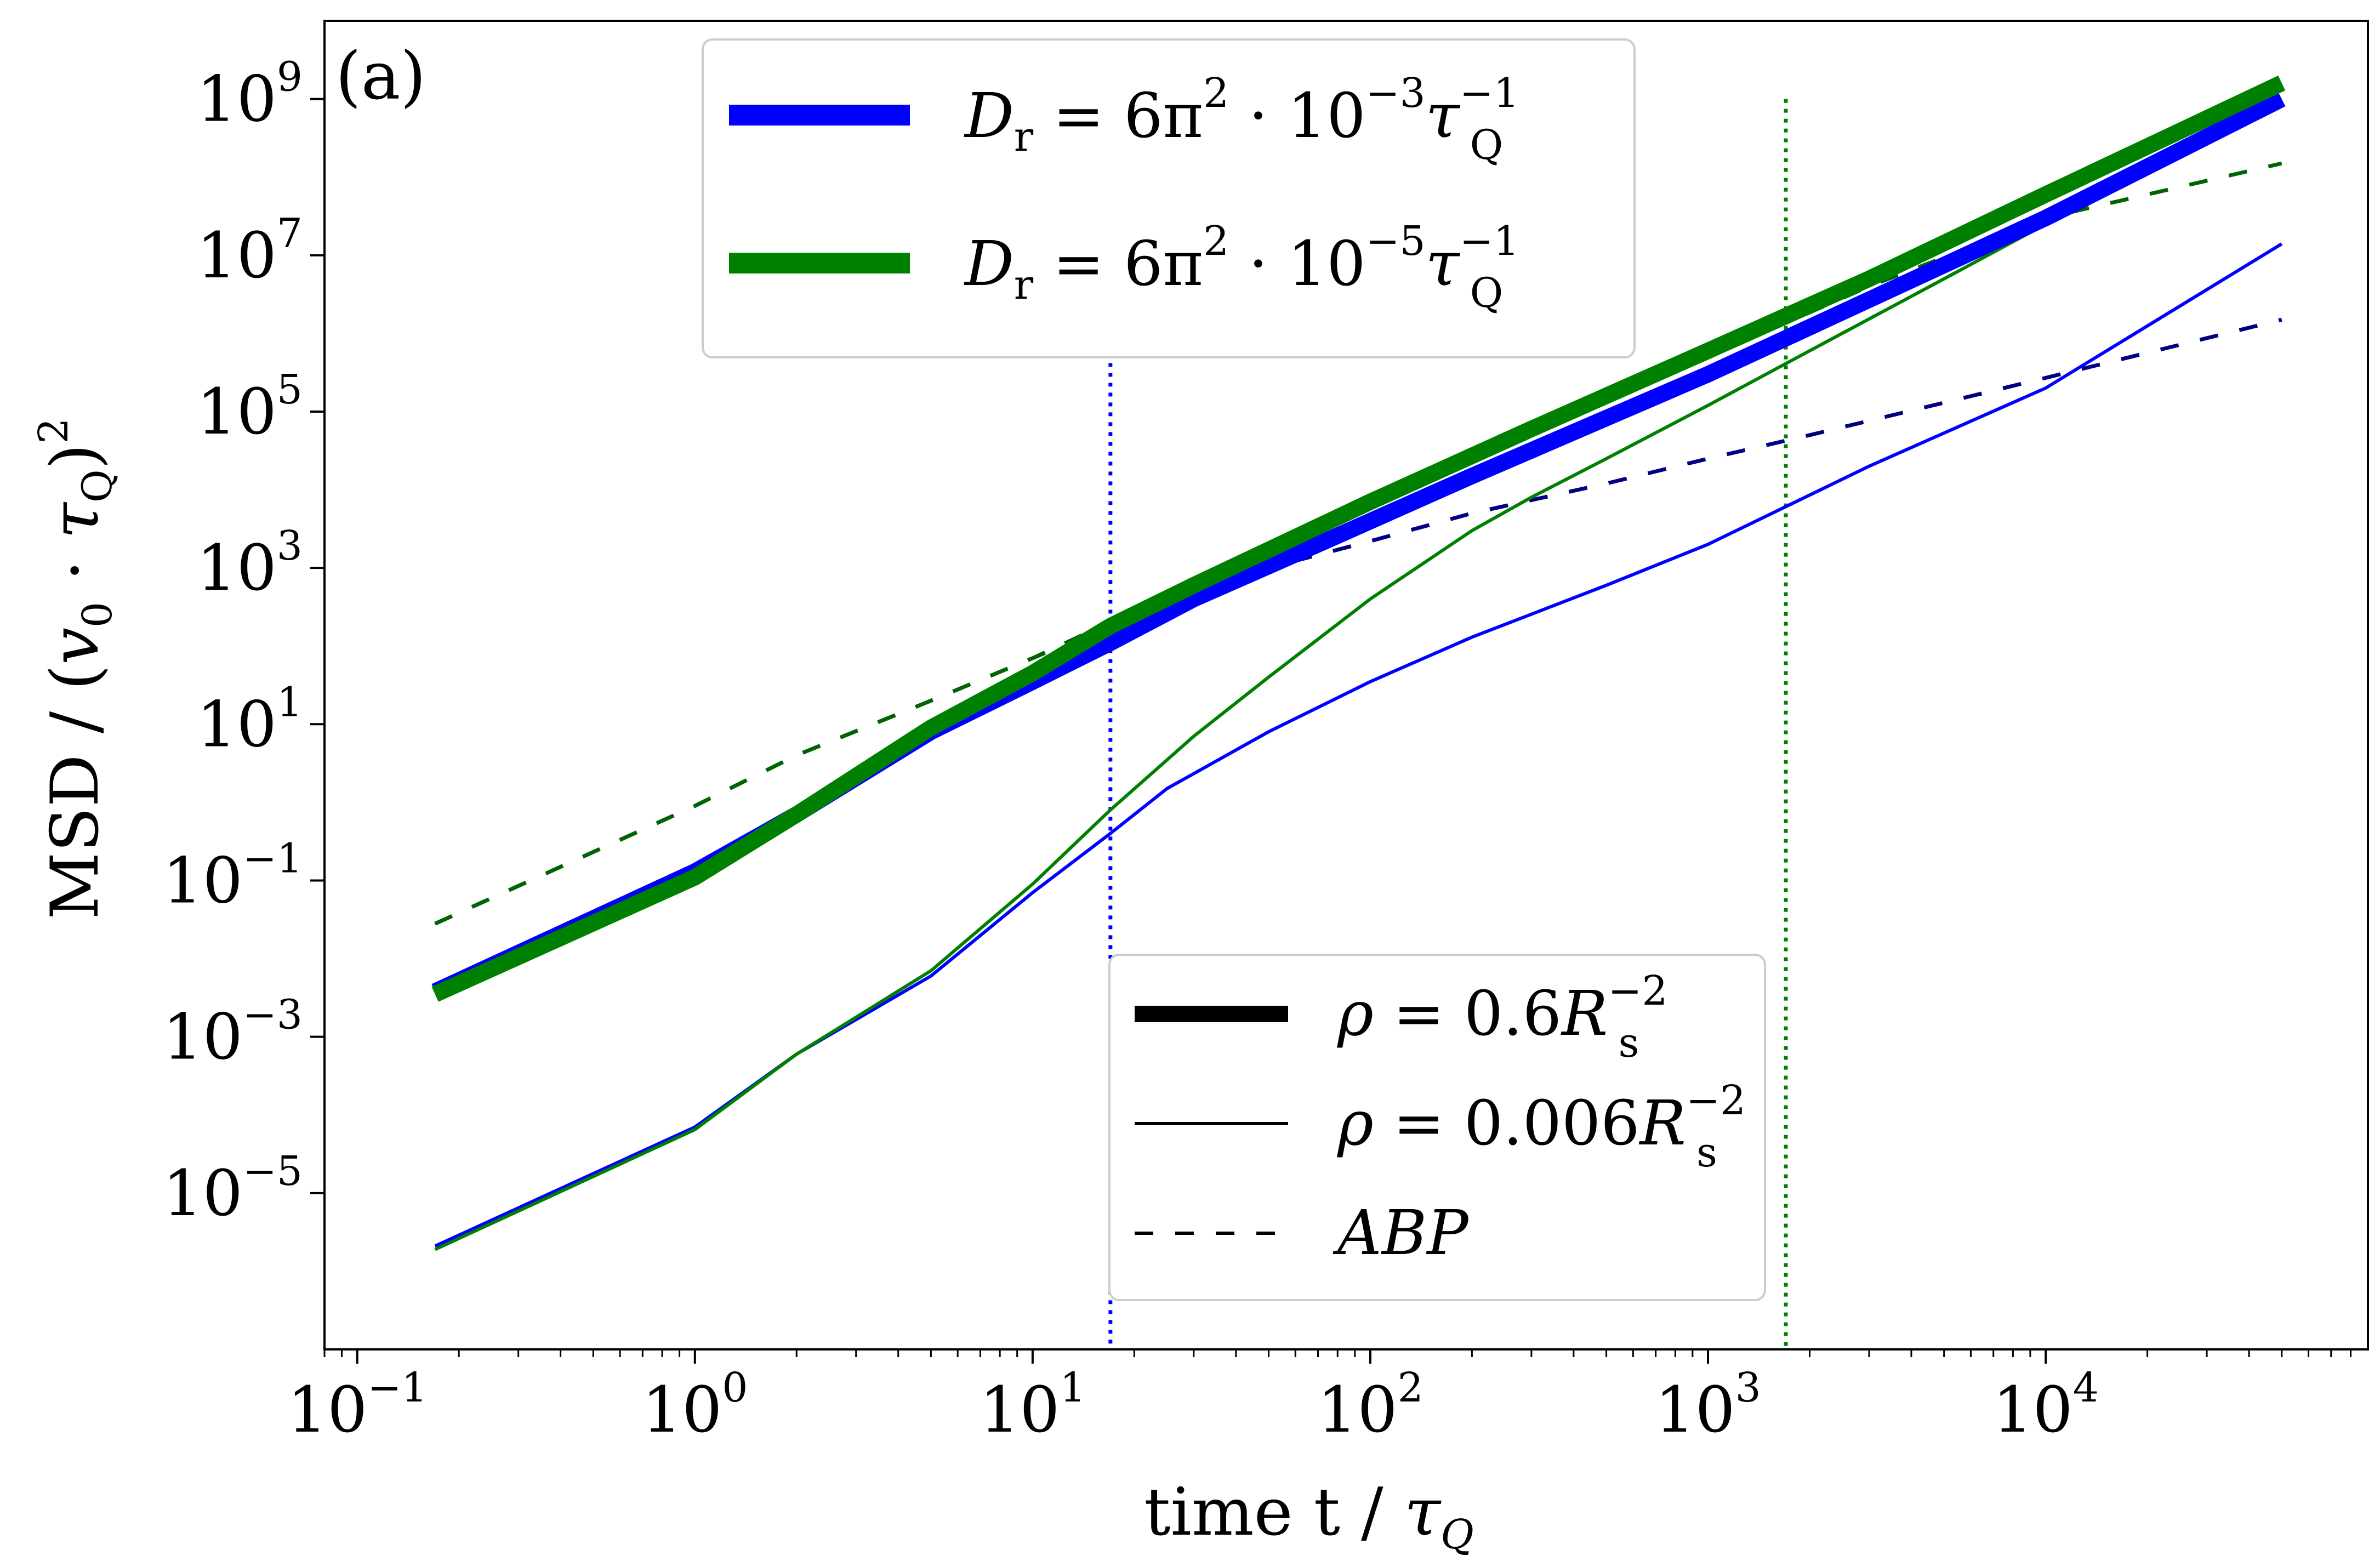 Image resolution: width=2380 pixels, height=1567 pixels. Describe the element at coordinates (380, 77) in the screenshot. I see `panel-label: (a)` at that location.